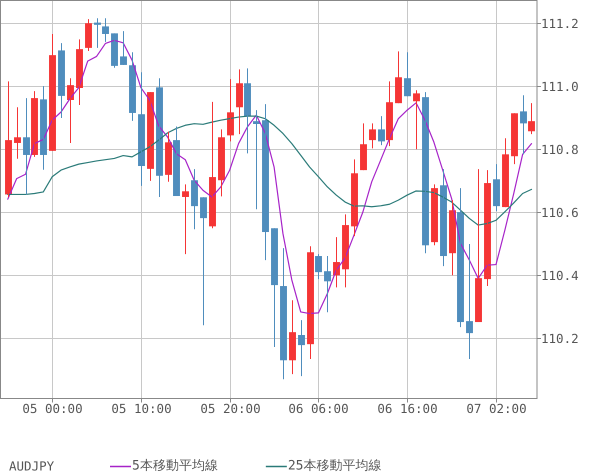  I want to click on x-tick-label: 06 06:00, so click(318, 408).